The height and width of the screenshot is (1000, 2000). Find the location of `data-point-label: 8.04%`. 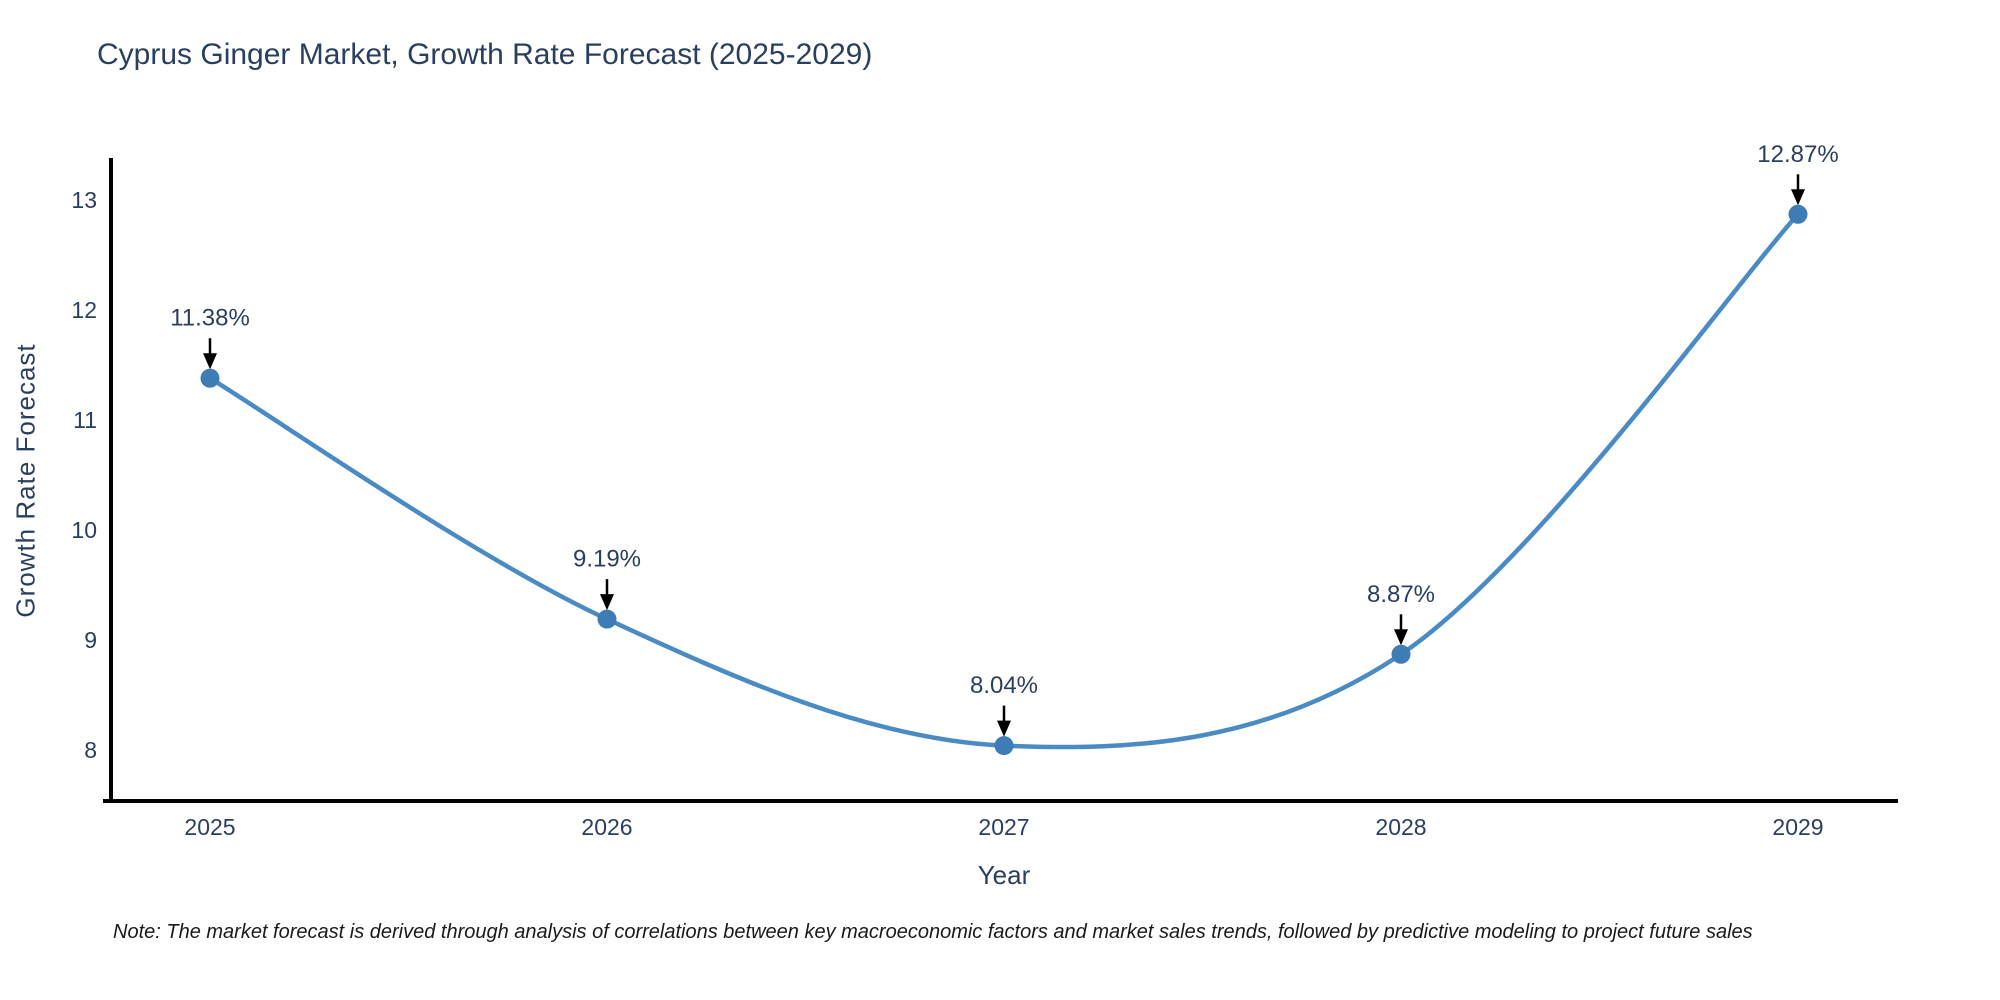

data-point-label: 8.04% is located at coordinates (1004, 685).